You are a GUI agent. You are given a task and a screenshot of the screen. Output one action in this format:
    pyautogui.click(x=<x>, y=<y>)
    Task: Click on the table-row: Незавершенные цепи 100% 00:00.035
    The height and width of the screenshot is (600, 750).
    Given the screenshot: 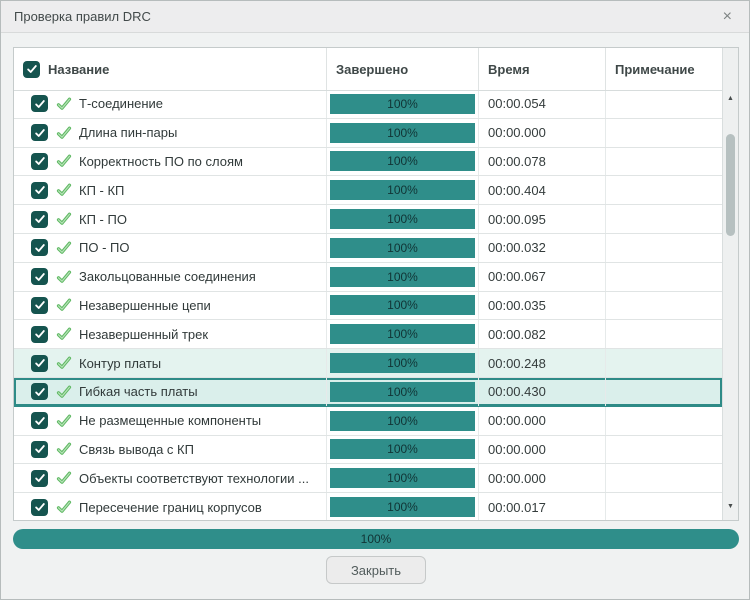 What is the action you would take?
    pyautogui.click(x=368, y=306)
    